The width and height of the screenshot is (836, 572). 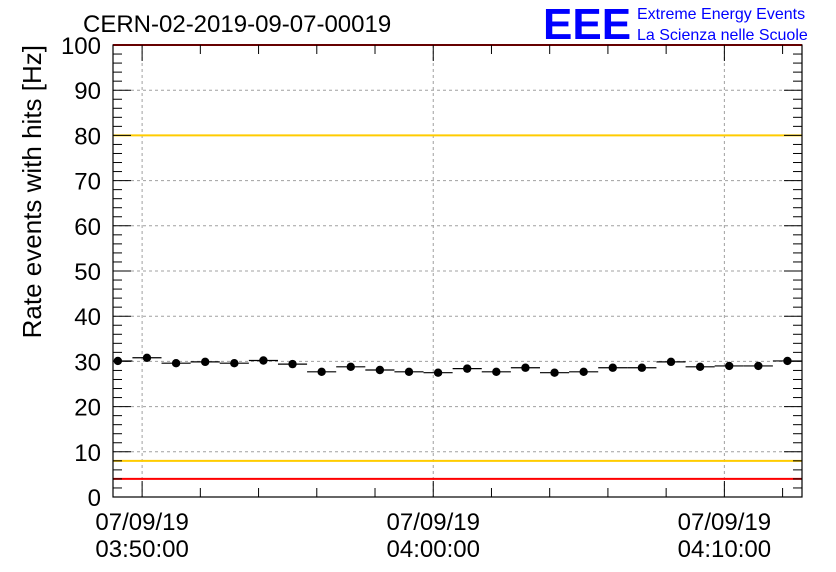 What do you see at coordinates (32, 191) in the screenshot?
I see `y-axis-label: Rate events with hits [Hz]` at bounding box center [32, 191].